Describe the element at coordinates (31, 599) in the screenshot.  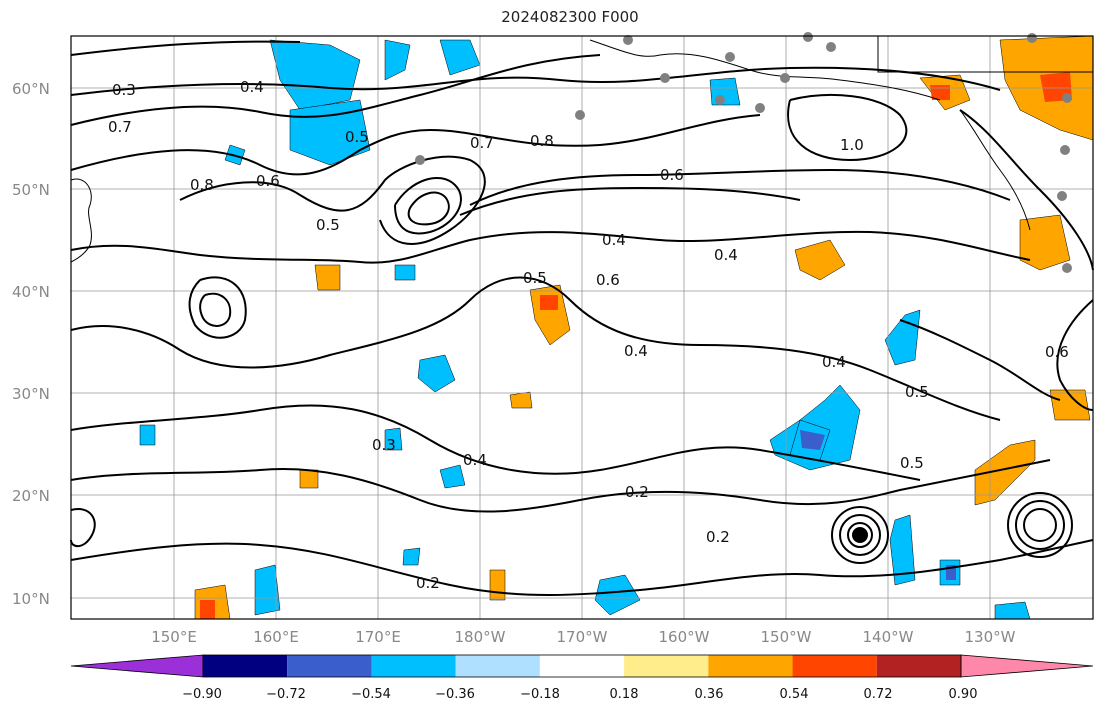
I see `lat-label: 10°N` at that location.